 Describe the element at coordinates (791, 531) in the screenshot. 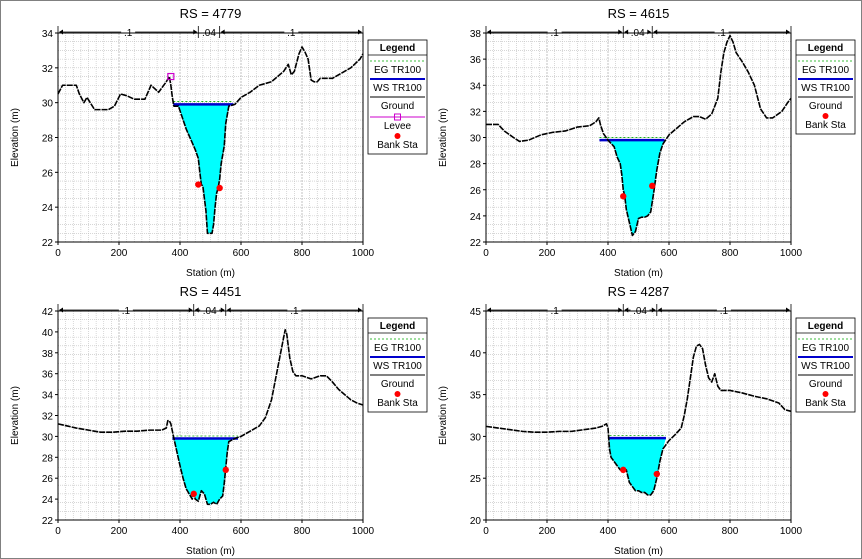

I see `x-tick-label: 1000` at that location.